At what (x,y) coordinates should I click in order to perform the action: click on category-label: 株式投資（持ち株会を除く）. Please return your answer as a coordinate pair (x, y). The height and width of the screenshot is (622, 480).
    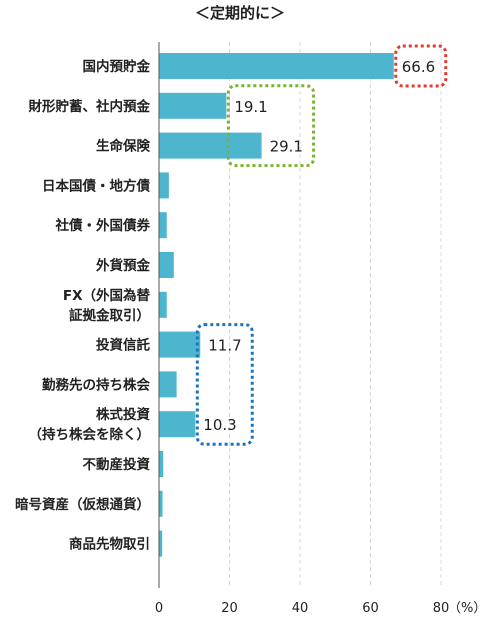
    Looking at the image, I should click on (90, 424).